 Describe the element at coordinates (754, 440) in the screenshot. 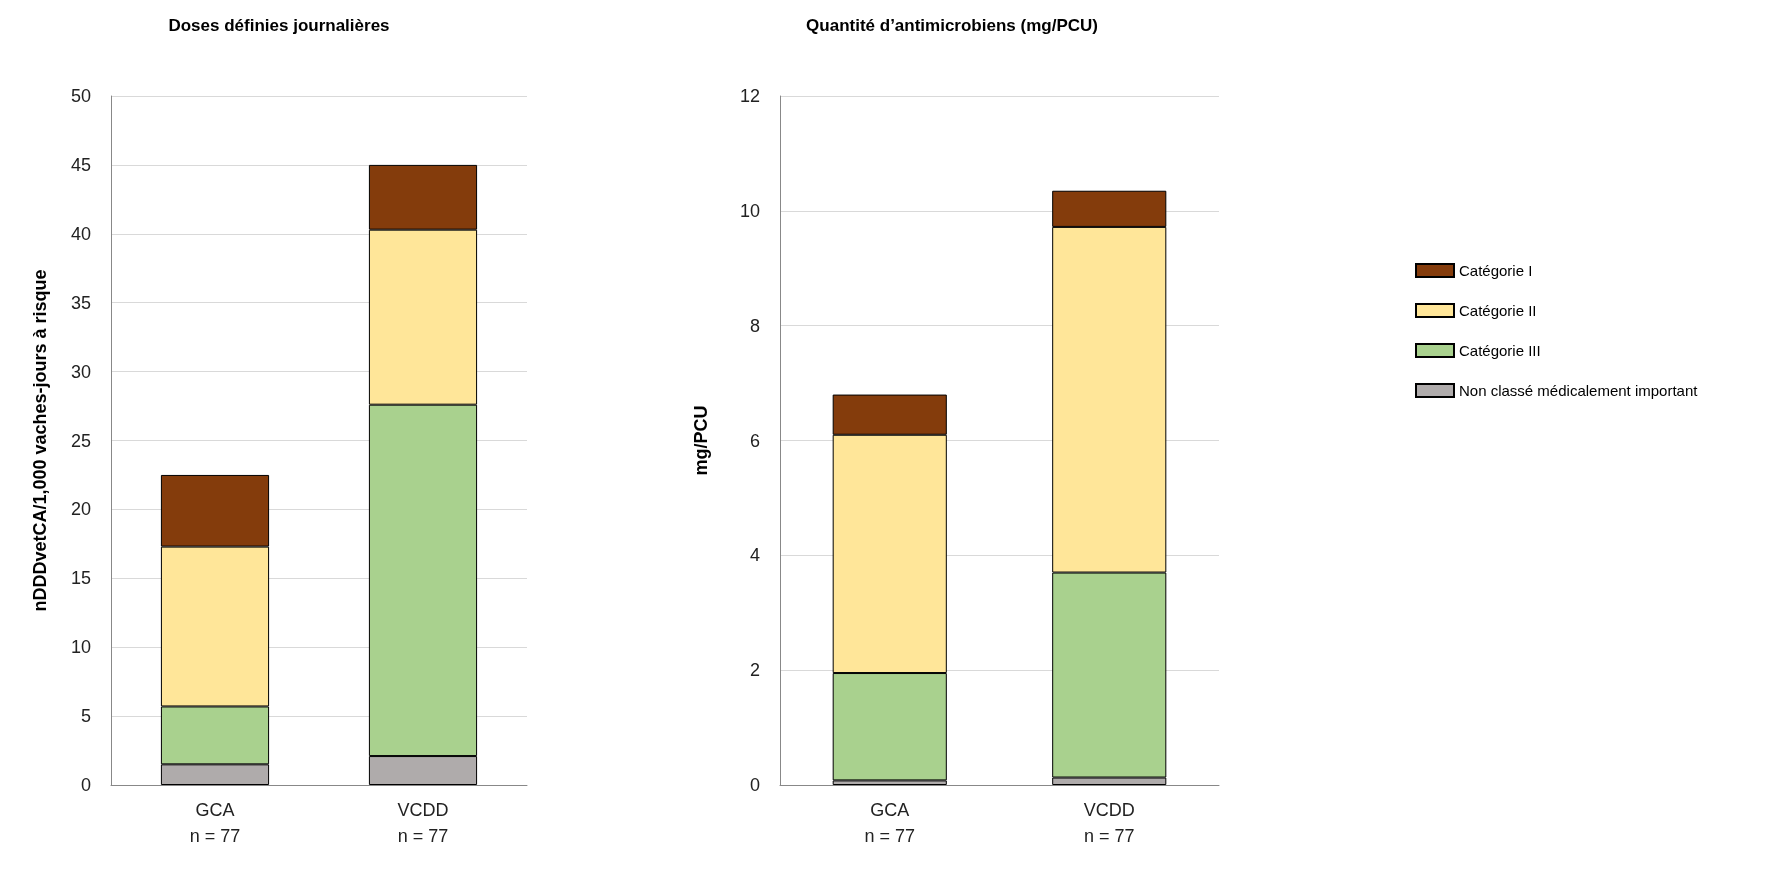

I see `y-tick-label: 6` at that location.